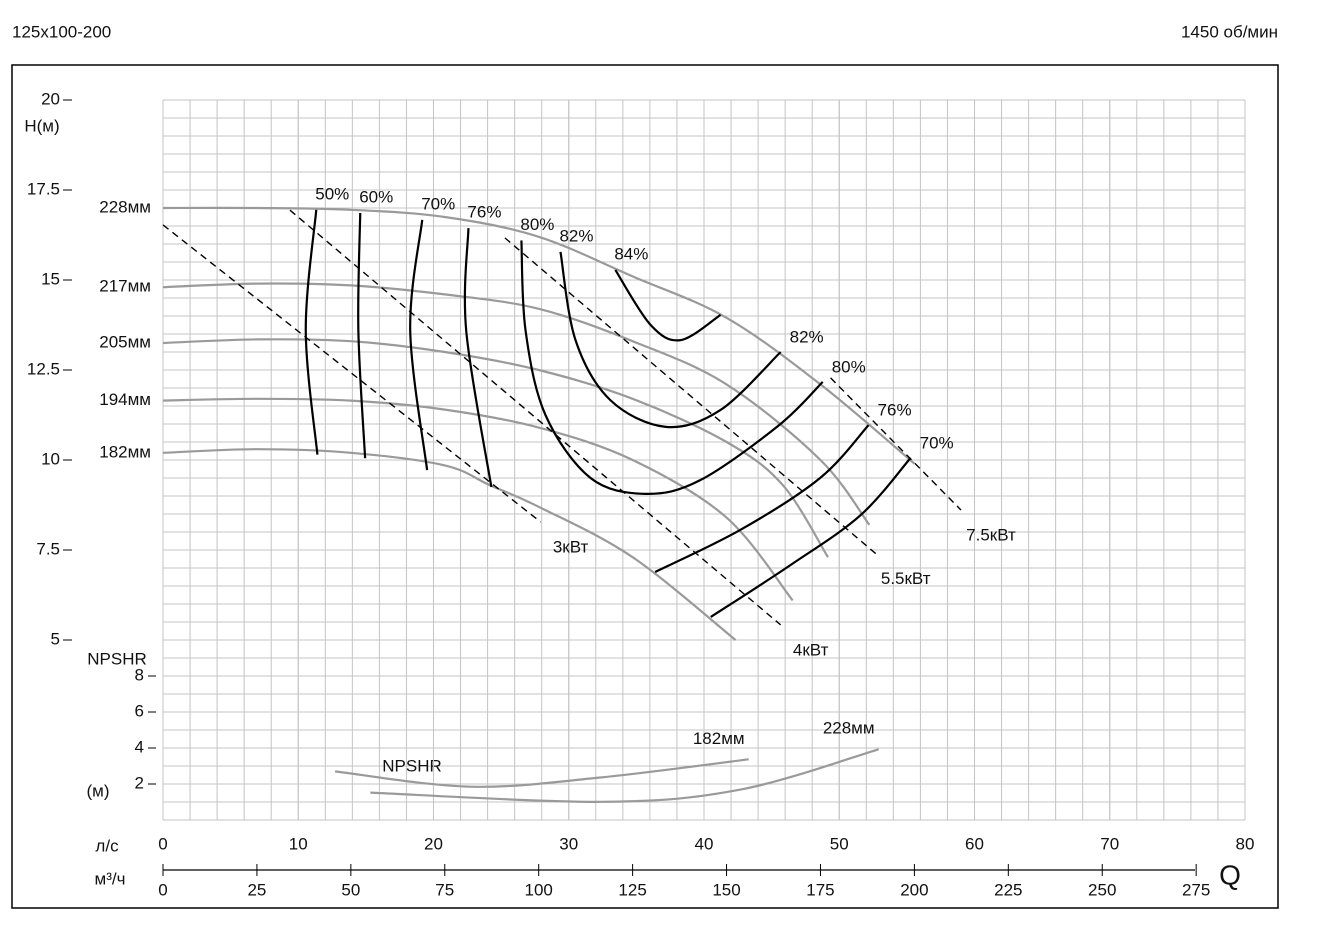 Image resolution: width=1340 pixels, height=950 pixels. Describe the element at coordinates (704, 843) in the screenshot. I see `x2-tick-label: 40` at that location.